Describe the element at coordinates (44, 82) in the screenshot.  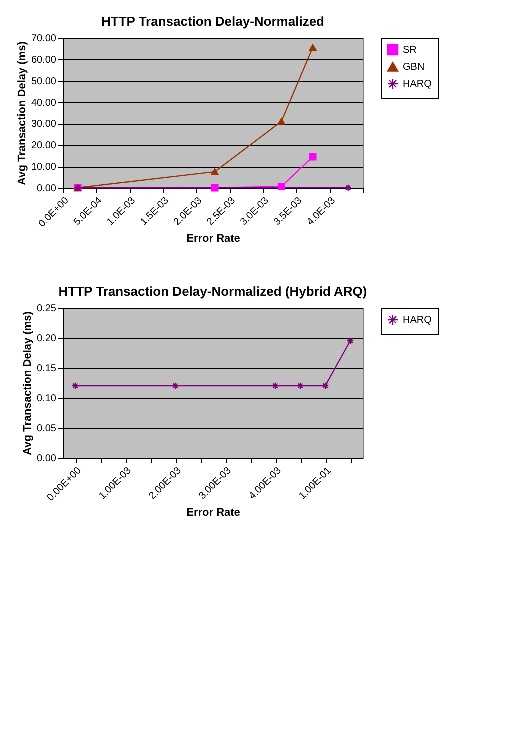
I see `y-tick-label: 50.00` at that location.